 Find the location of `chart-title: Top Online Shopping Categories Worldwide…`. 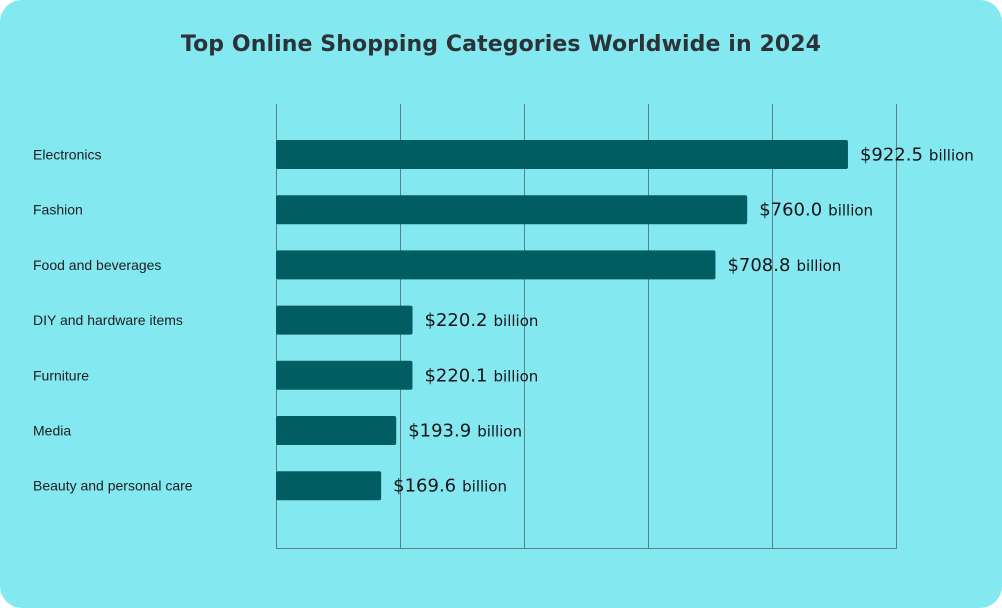

chart-title: Top Online Shopping Categories Worldwide… is located at coordinates (501, 44).